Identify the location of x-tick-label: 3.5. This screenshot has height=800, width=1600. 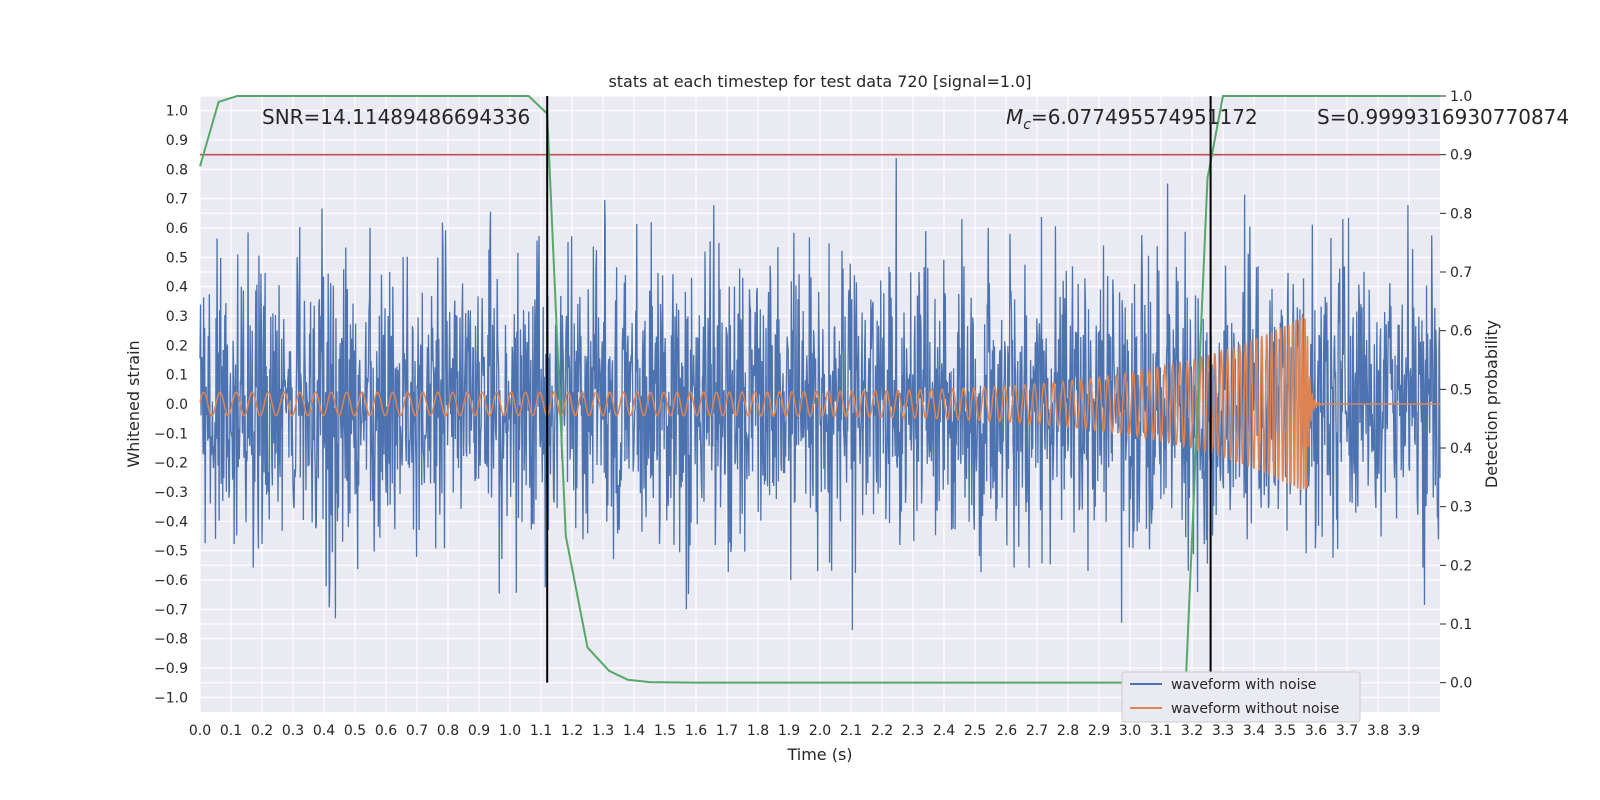
(1285, 731).